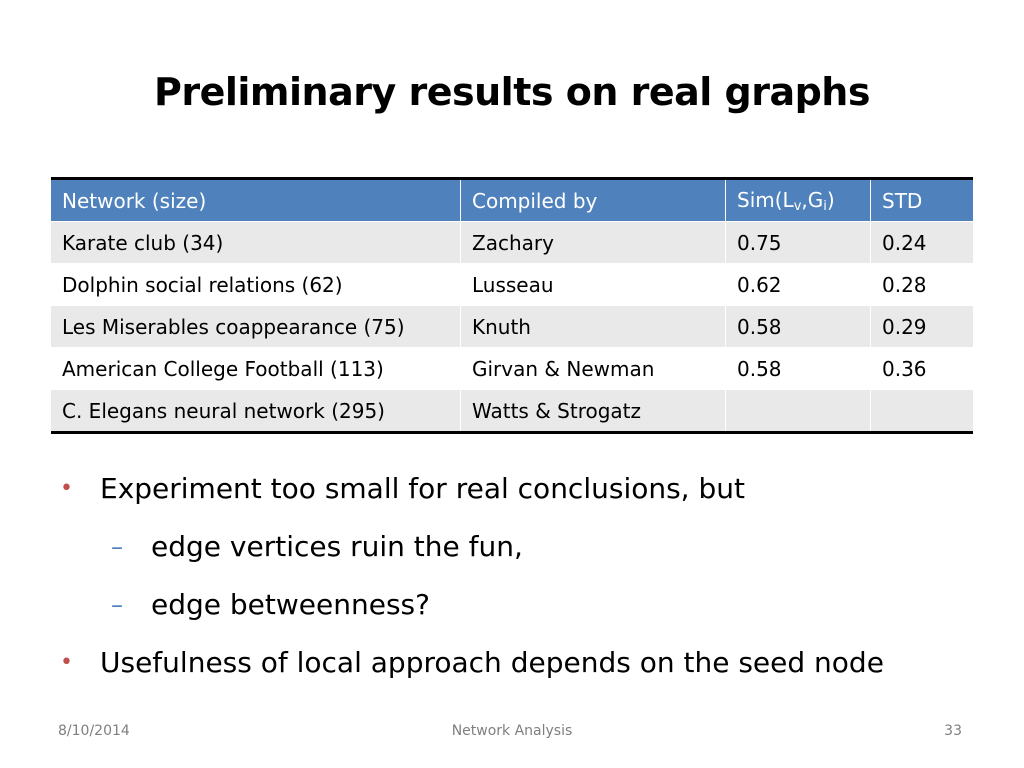 The height and width of the screenshot is (768, 1024). Describe the element at coordinates (830, 199) in the screenshot. I see `header-sim-suffix: )` at that location.